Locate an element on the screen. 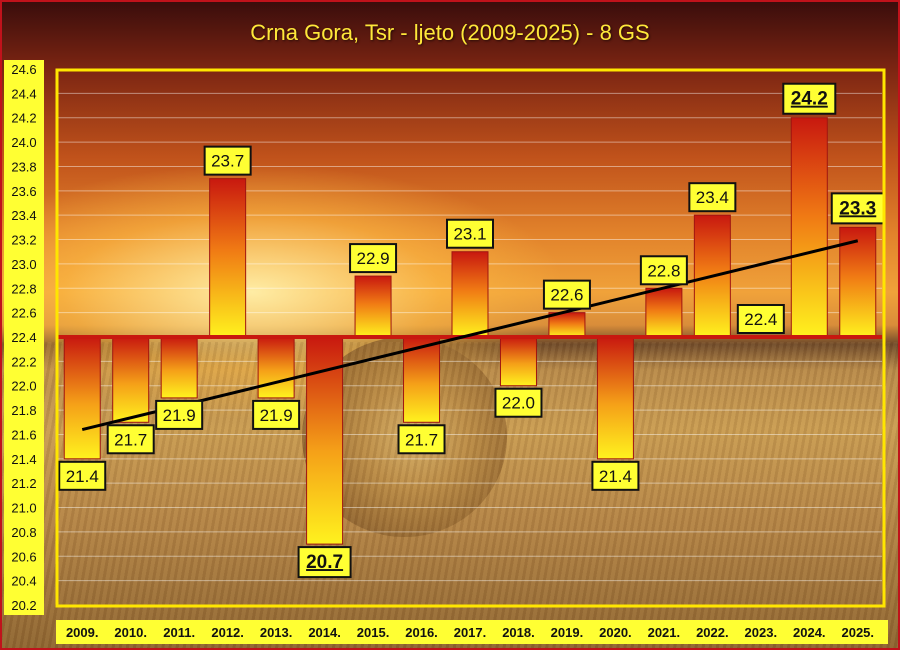 This screenshot has height=650, width=900. y-tick-label: 20.6 is located at coordinates (23, 556).